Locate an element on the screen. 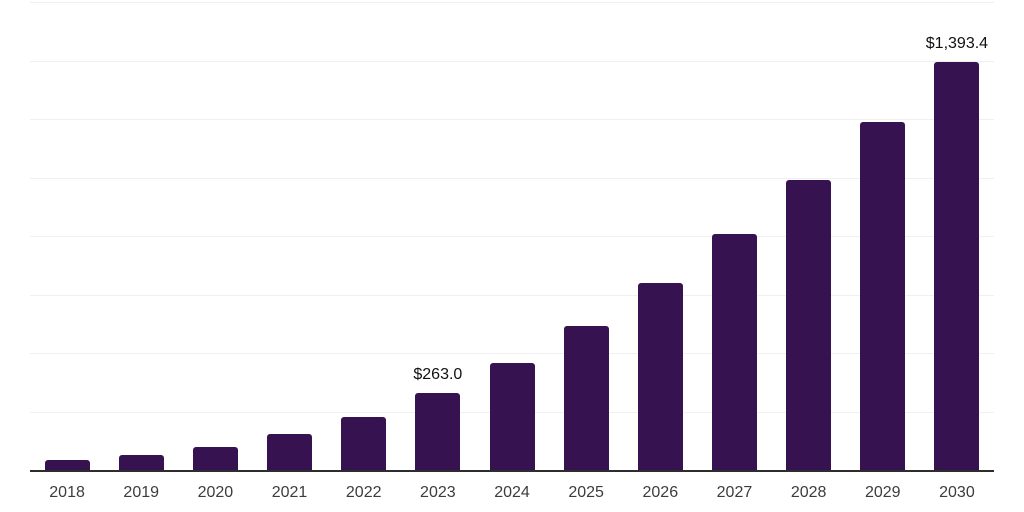  x-tick-label-2022: 2022 is located at coordinates (363, 492).